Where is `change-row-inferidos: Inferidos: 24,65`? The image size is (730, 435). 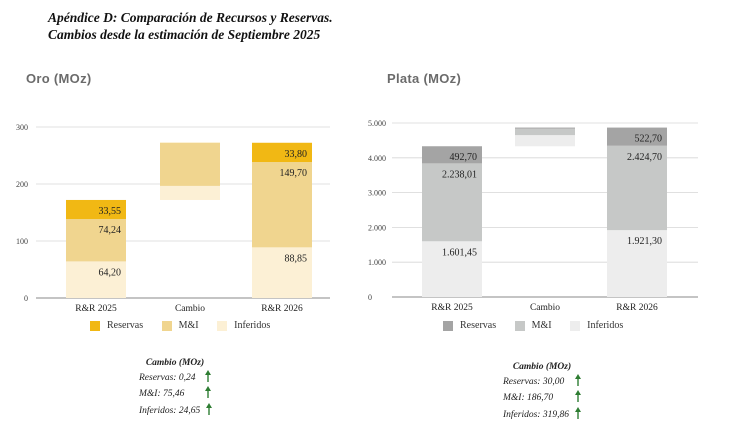 change-row-inferidos: Inferidos: 24,65 is located at coordinates (176, 411).